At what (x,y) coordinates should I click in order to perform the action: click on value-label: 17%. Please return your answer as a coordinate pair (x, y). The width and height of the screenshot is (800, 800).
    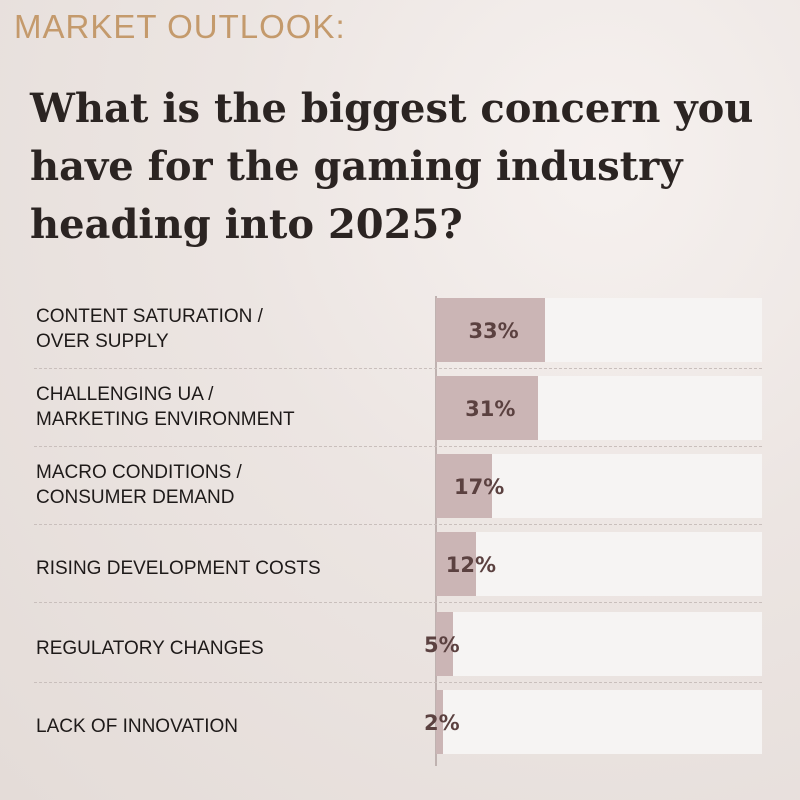
    Looking at the image, I should click on (479, 487).